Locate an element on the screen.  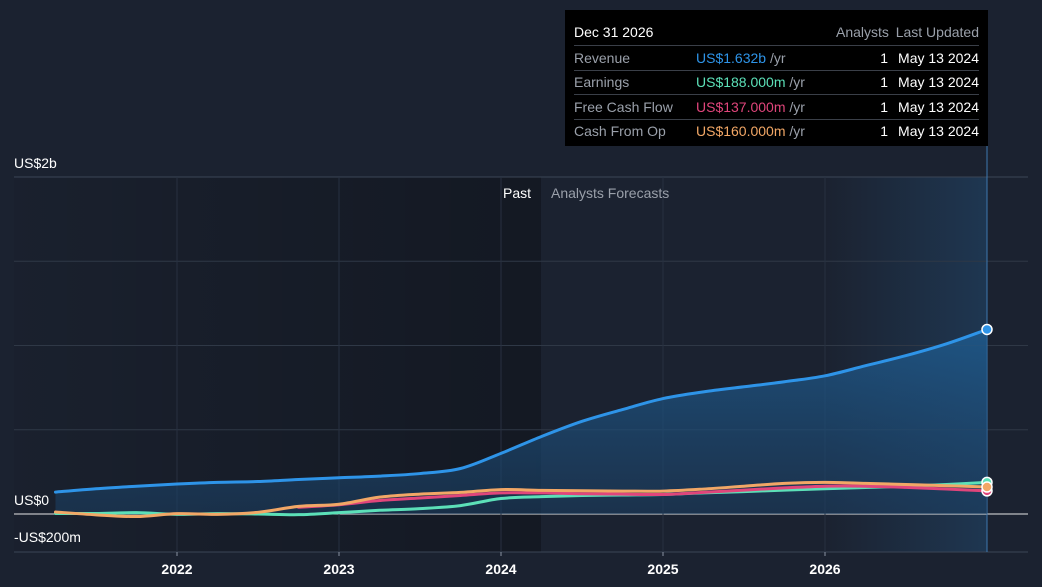
tooltip-label: Earnings is located at coordinates (602, 82).